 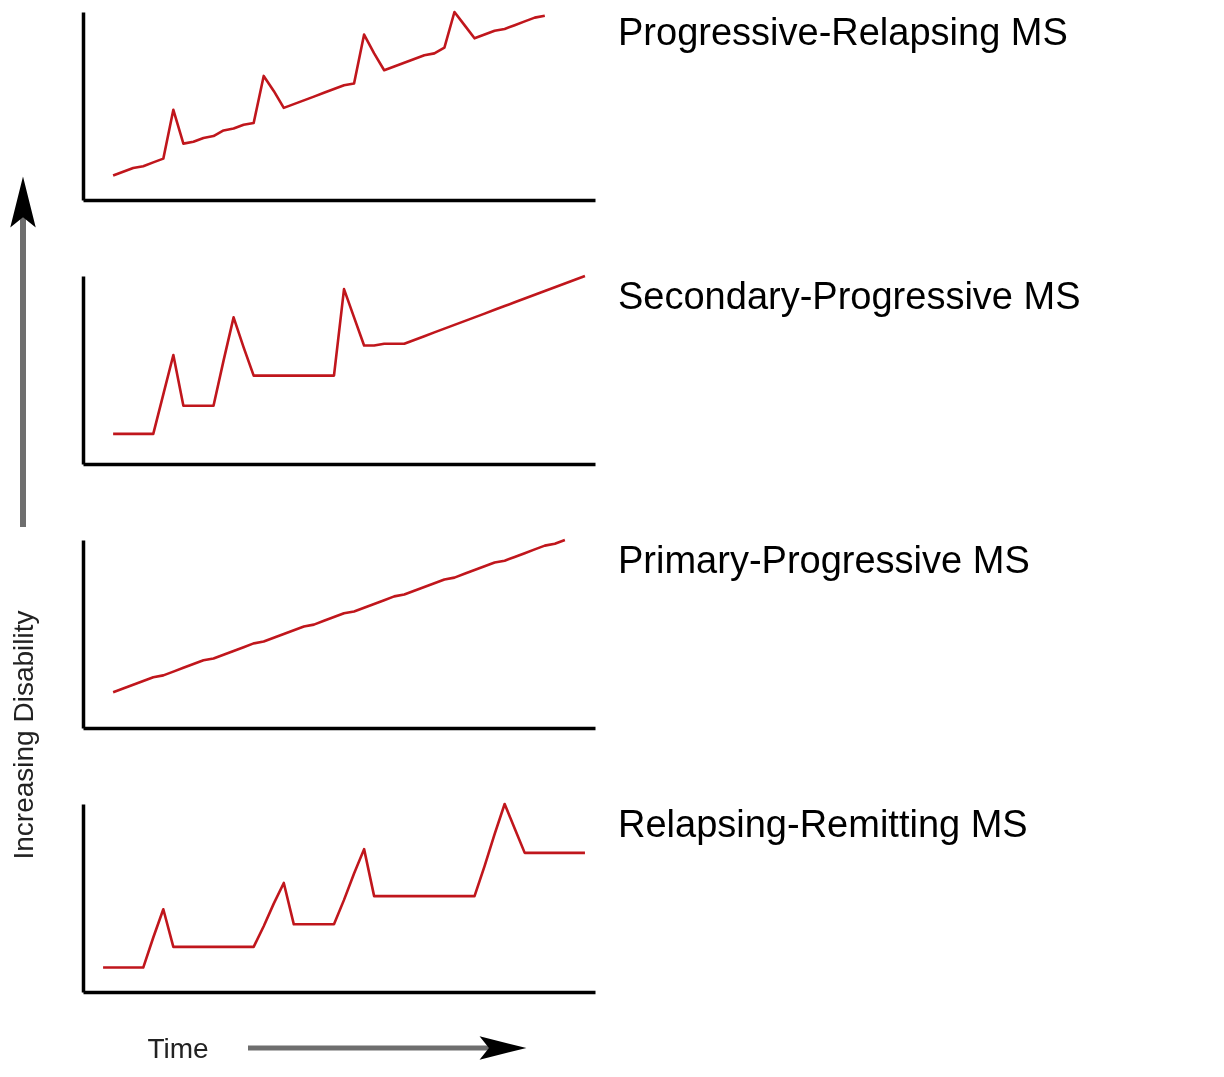 I want to click on x-axis-title: Time, so click(x=178, y=1048).